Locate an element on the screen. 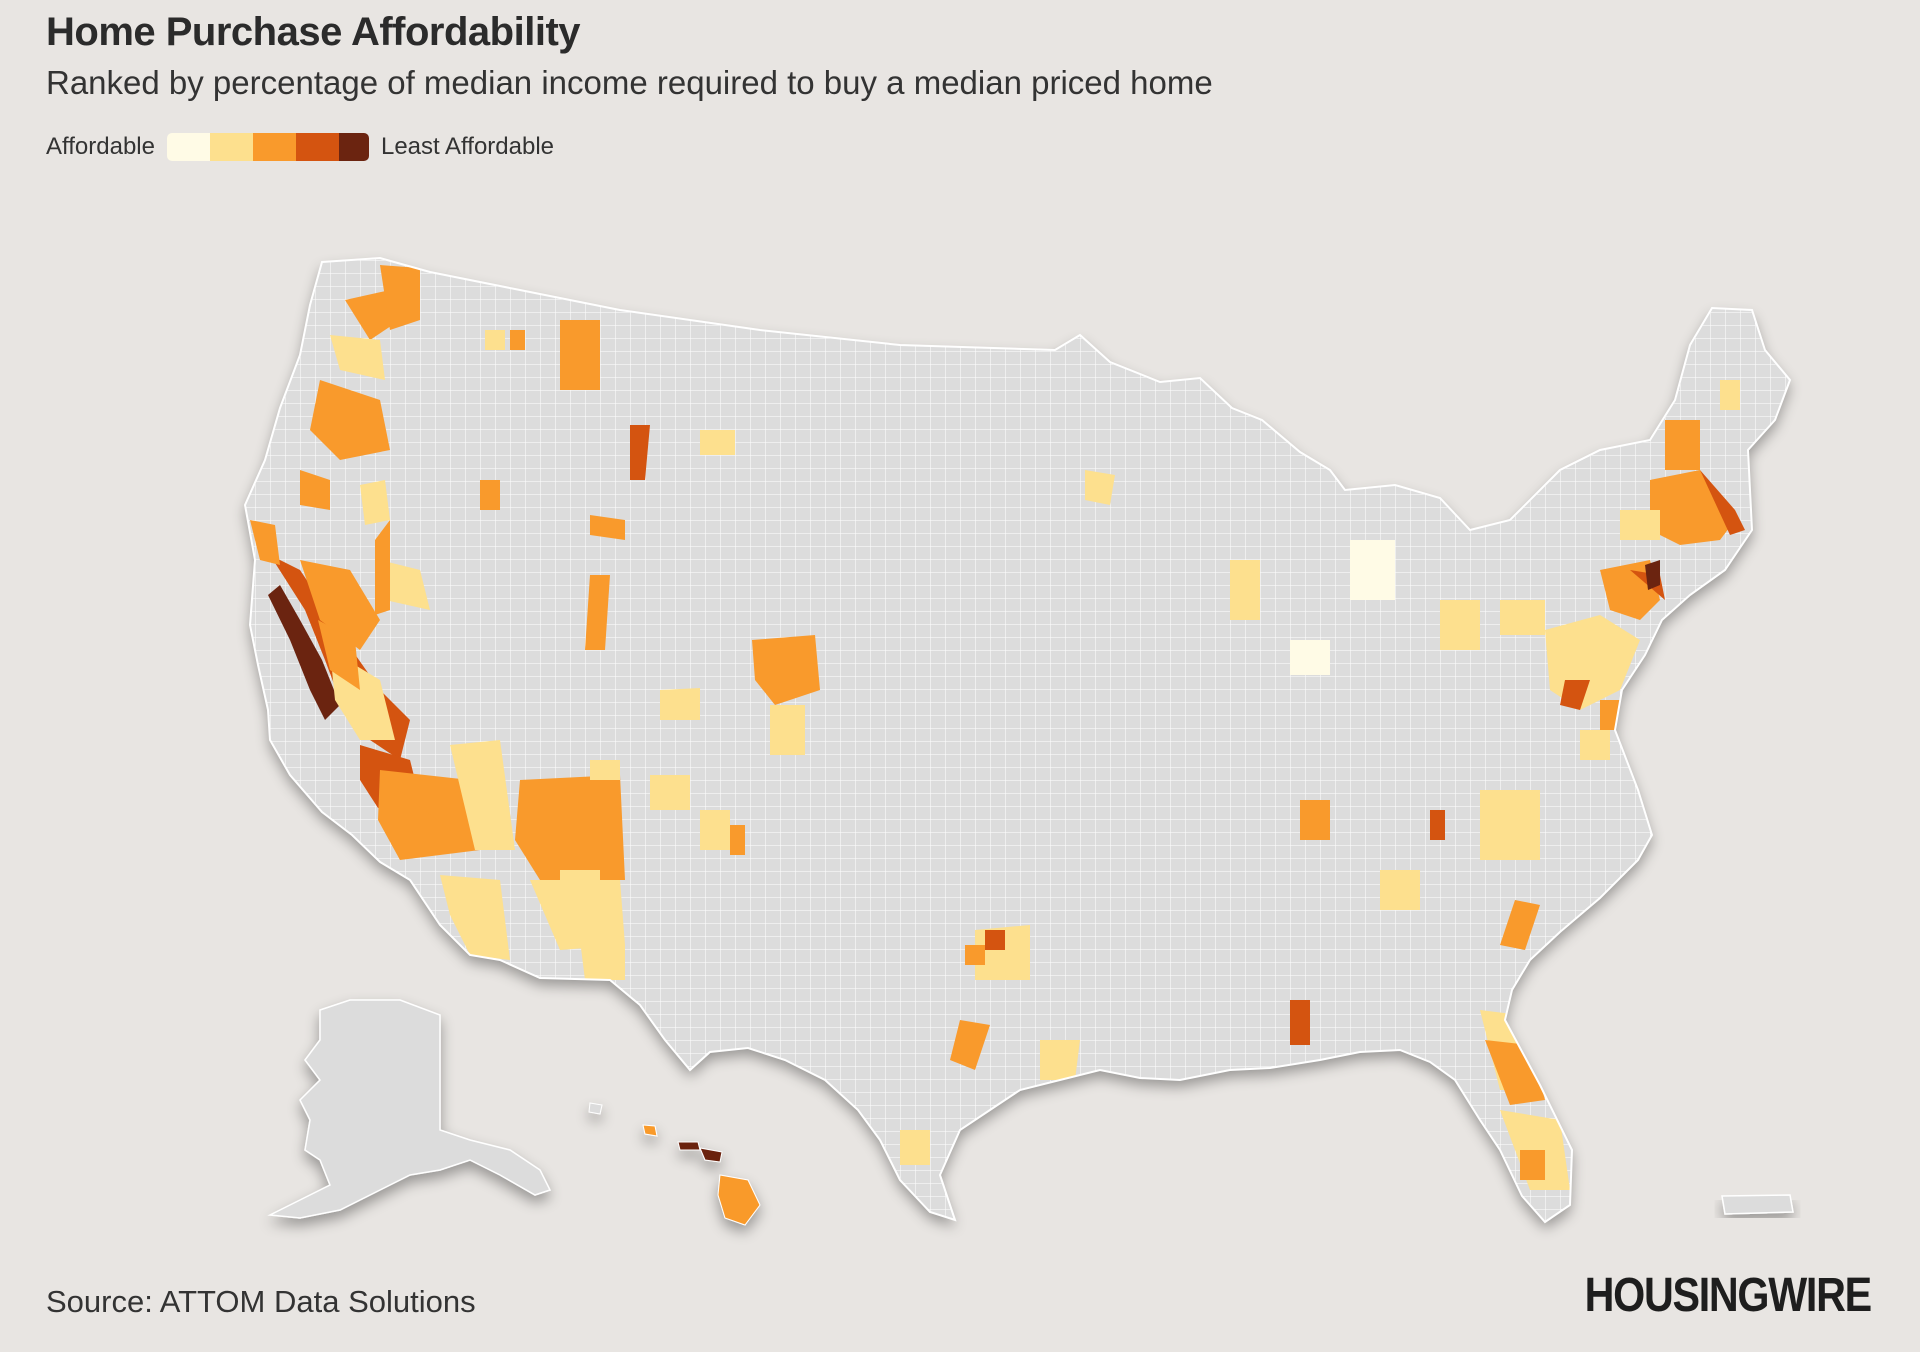 The image size is (1920, 1352). chart-title: Home Purchase Affordability is located at coordinates (313, 32).